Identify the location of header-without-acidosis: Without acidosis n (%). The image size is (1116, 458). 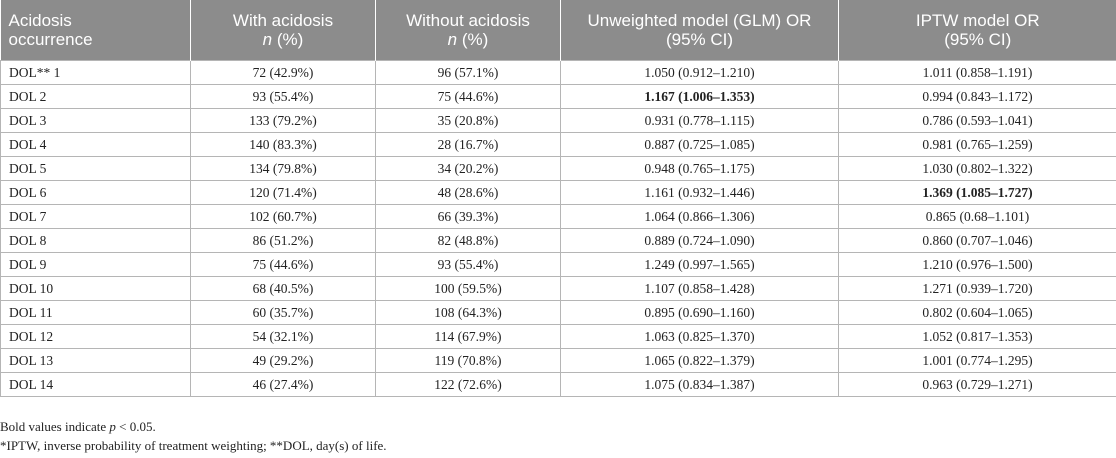
(468, 30).